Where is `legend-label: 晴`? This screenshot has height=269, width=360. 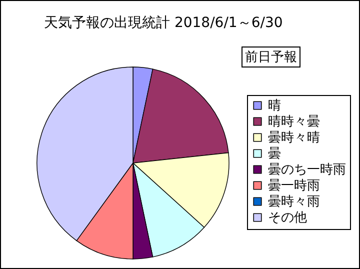
legend-label: 晴 is located at coordinates (274, 106).